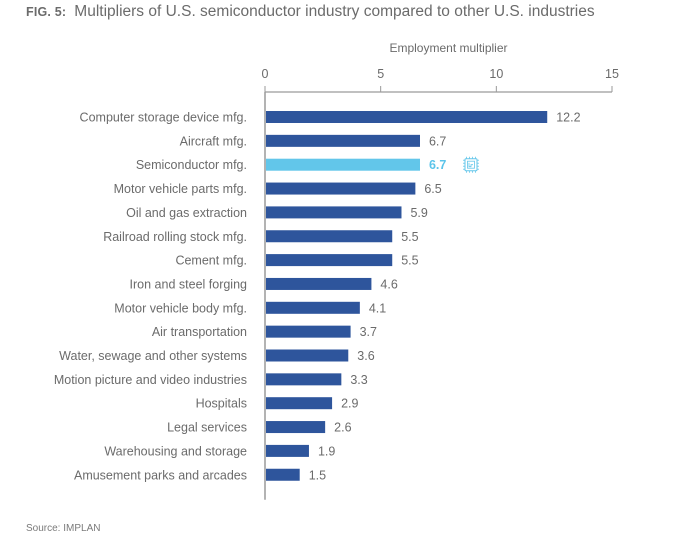  I want to click on category-label: Aircraft mfg., so click(213, 141).